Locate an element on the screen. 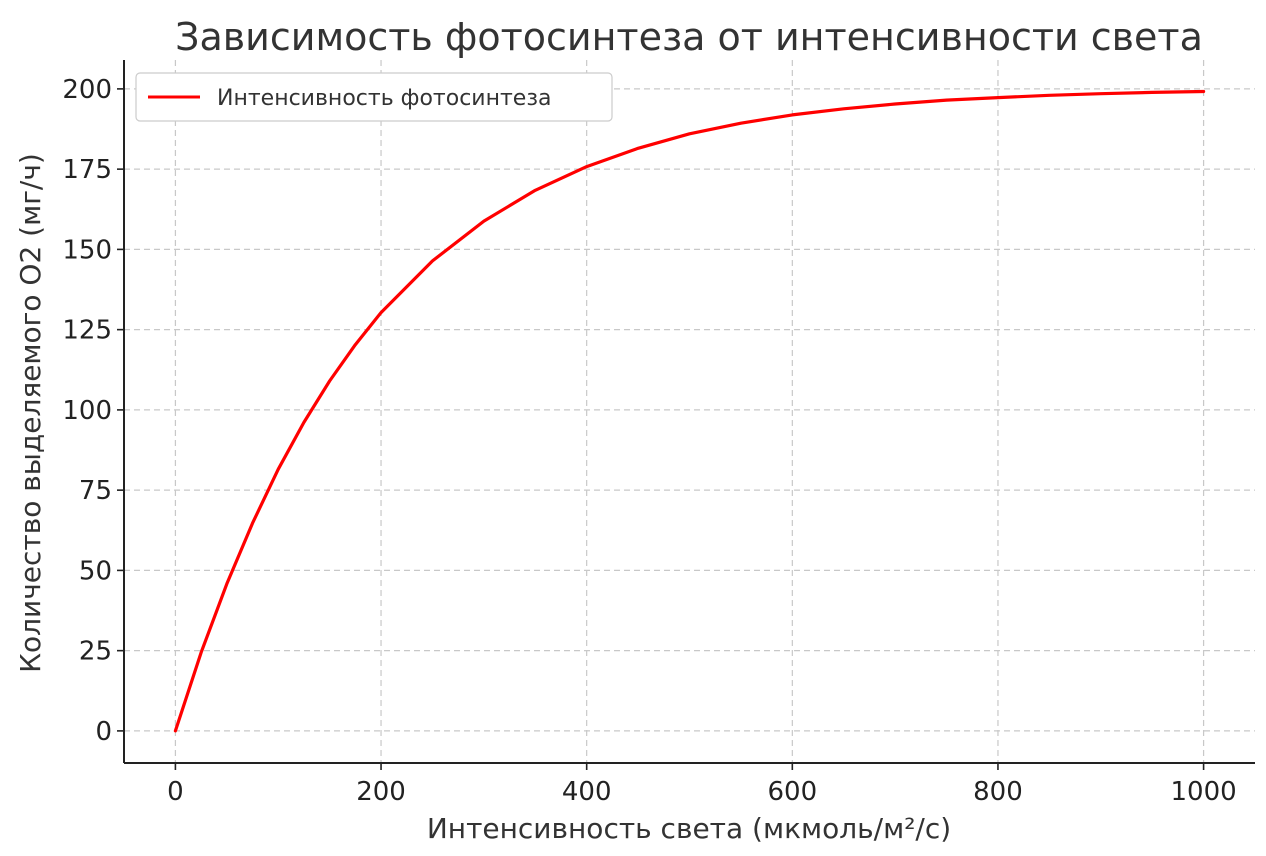 Image resolution: width=1266 pixels, height=856 pixels. y-tick-label: 200 is located at coordinates (87, 90).